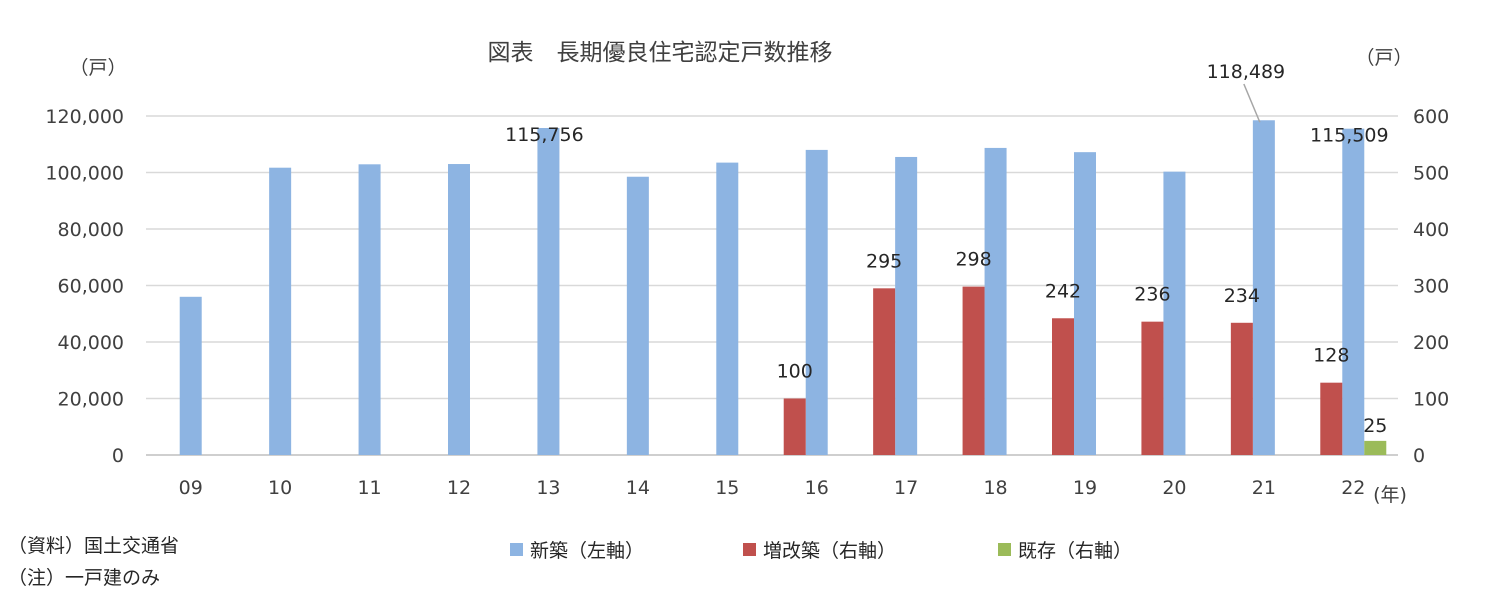 This screenshot has height=615, width=1486. I want to click on left-axis-tick-label: 120,000, so click(84, 117).